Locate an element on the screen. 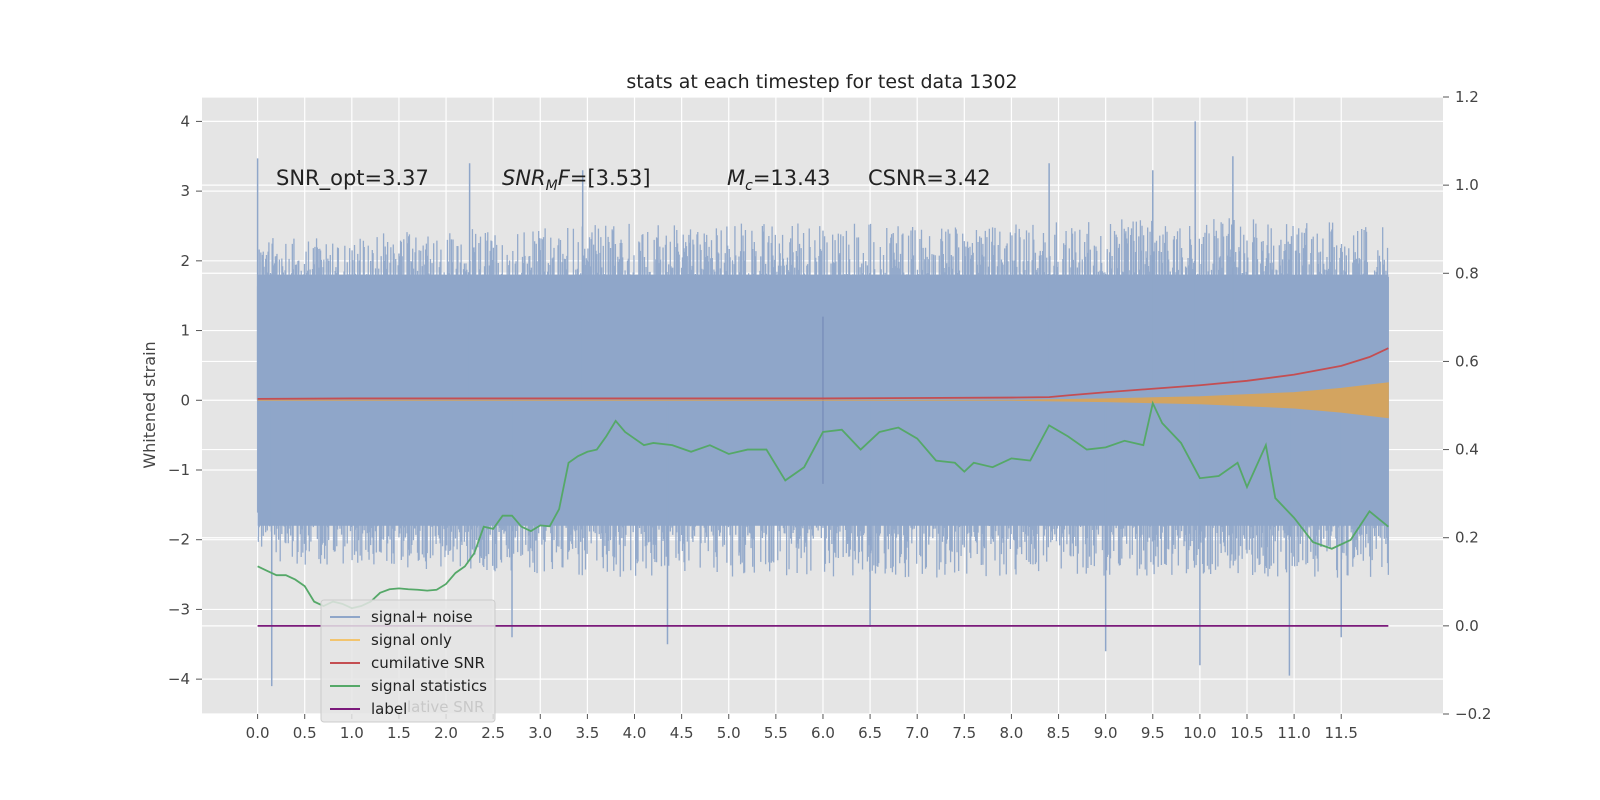 This screenshot has width=1600, height=800. legend-label: label is located at coordinates (389, 709).